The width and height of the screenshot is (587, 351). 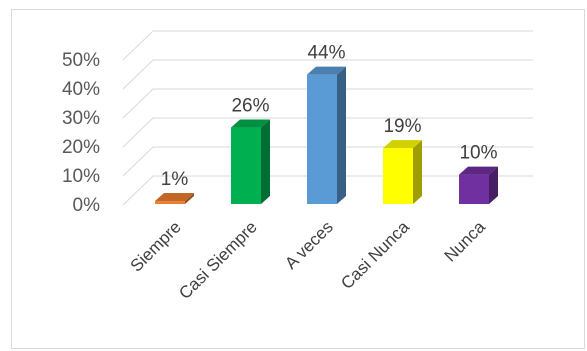 What do you see at coordinates (81, 176) in the screenshot?
I see `y-tick-label: 10%` at bounding box center [81, 176].